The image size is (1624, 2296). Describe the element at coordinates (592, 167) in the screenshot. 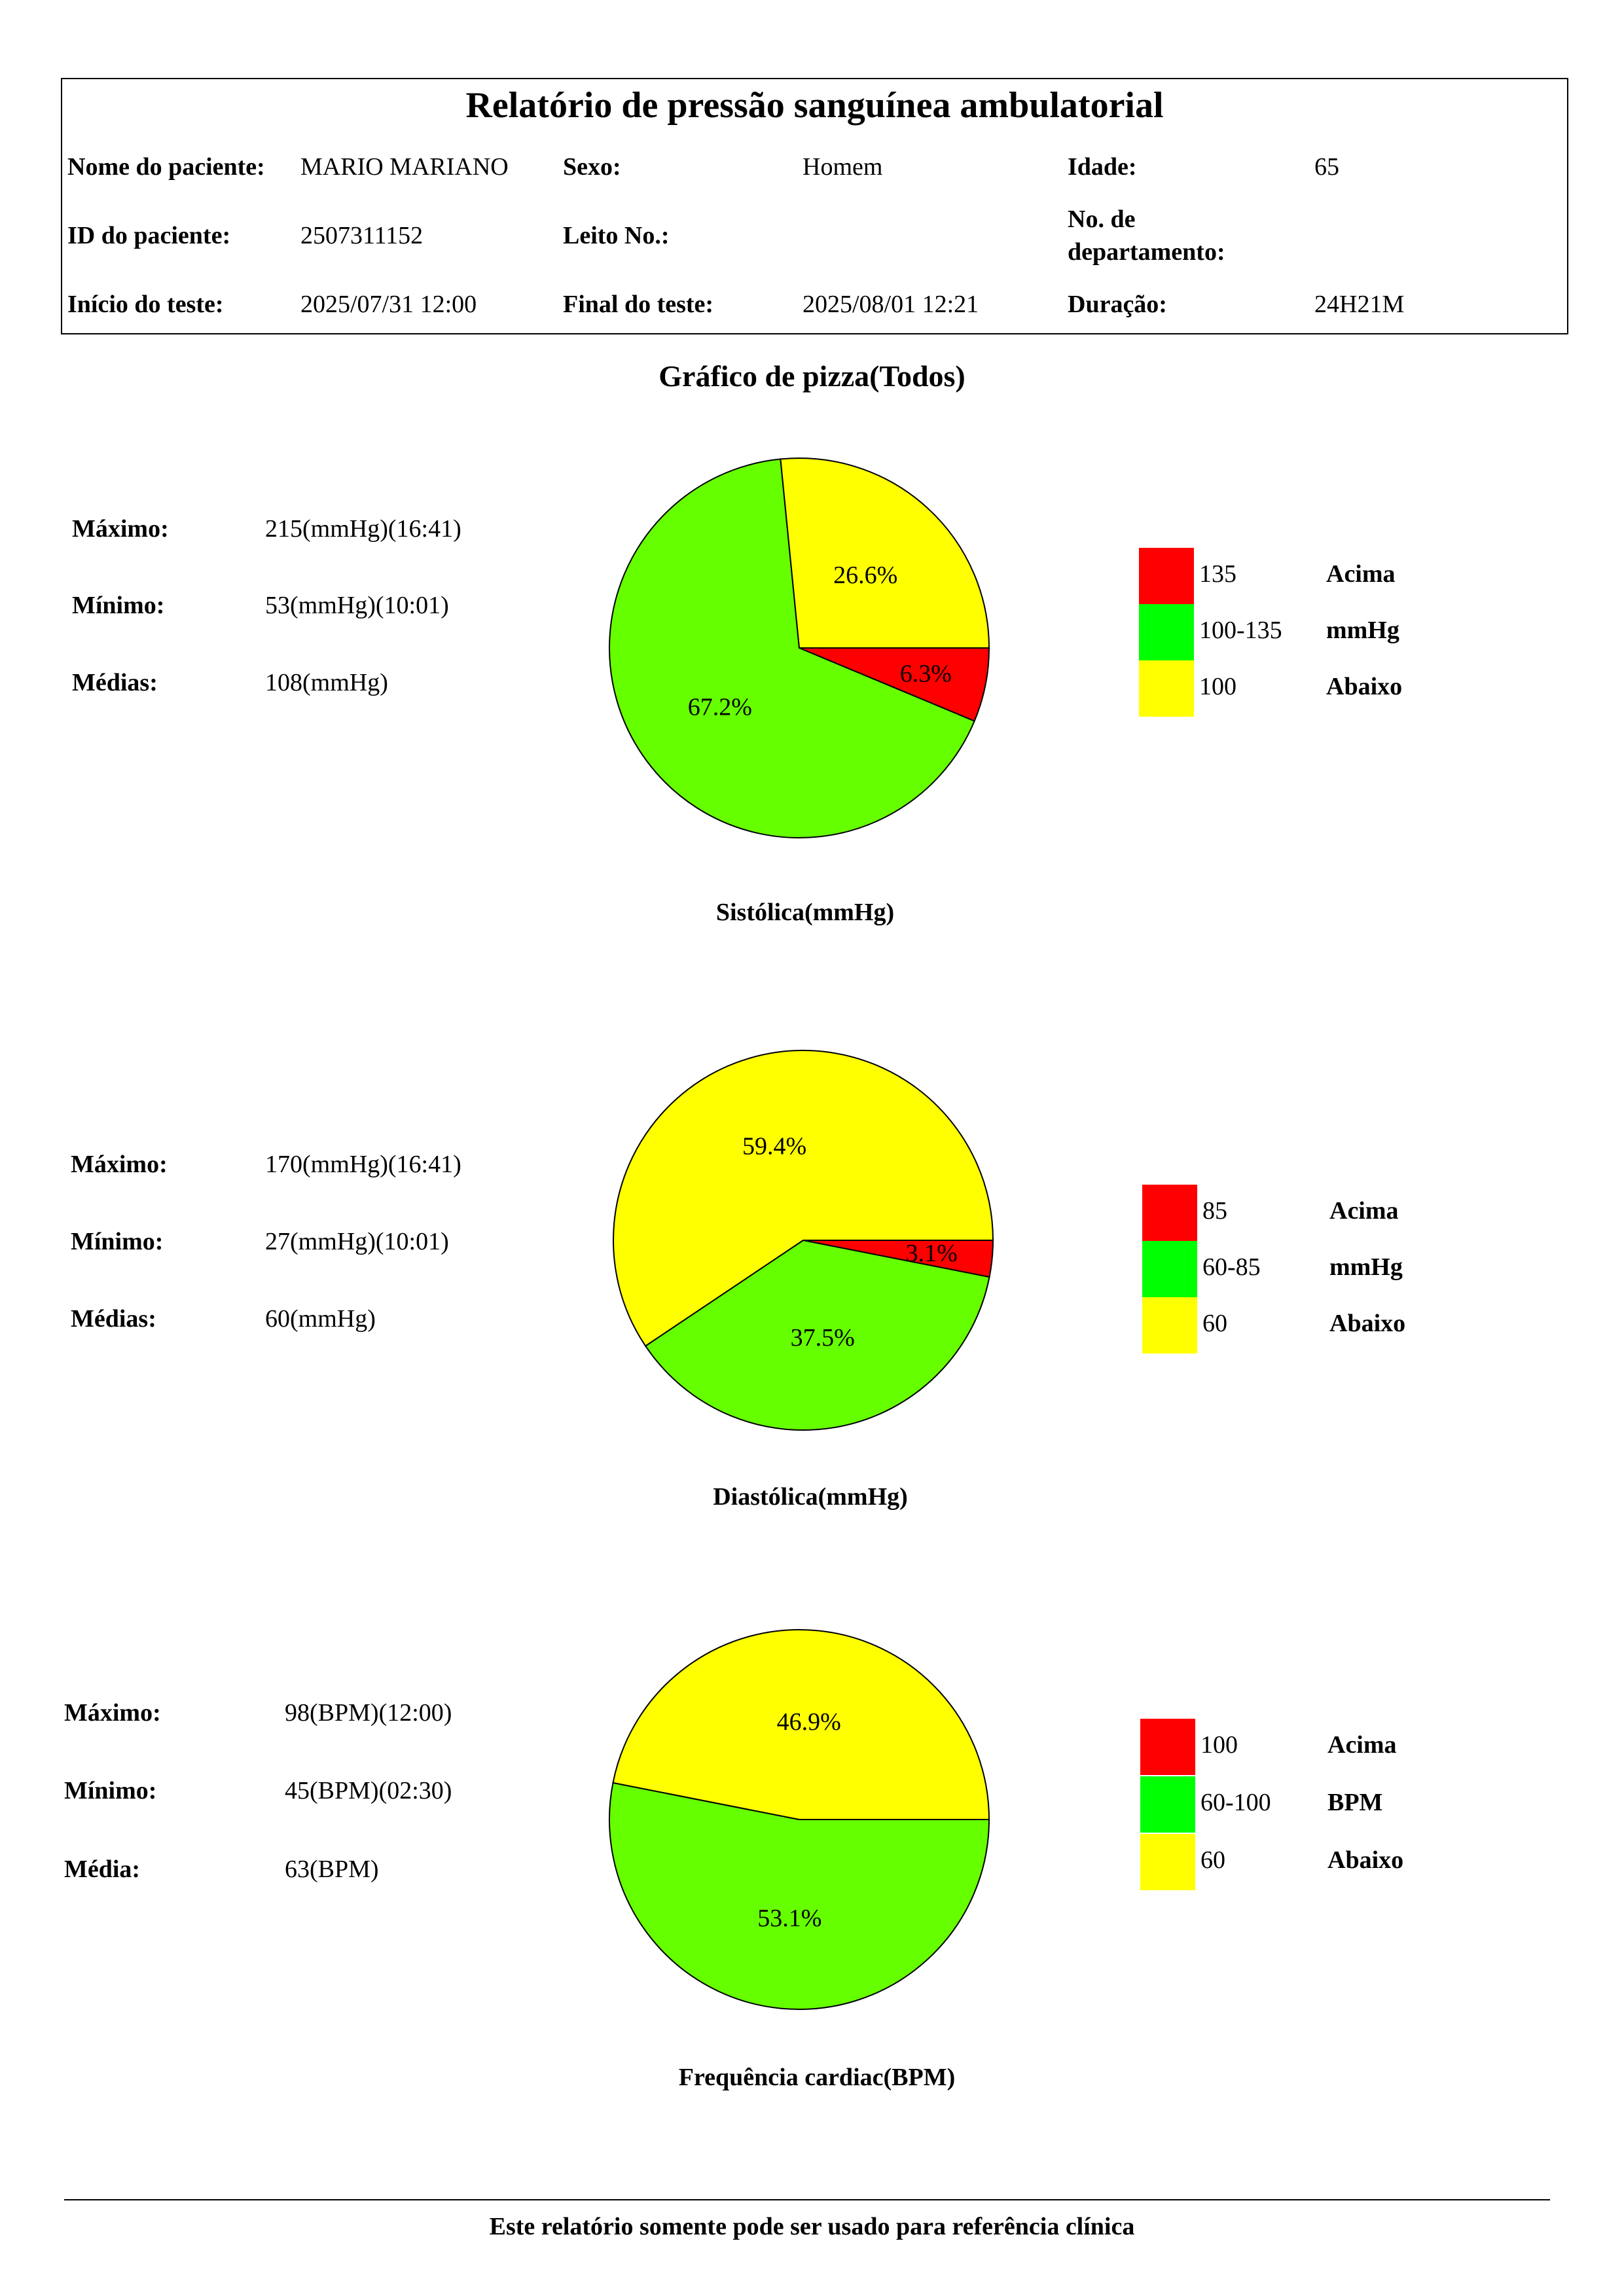

I see `sex-label: Sexo:` at that location.